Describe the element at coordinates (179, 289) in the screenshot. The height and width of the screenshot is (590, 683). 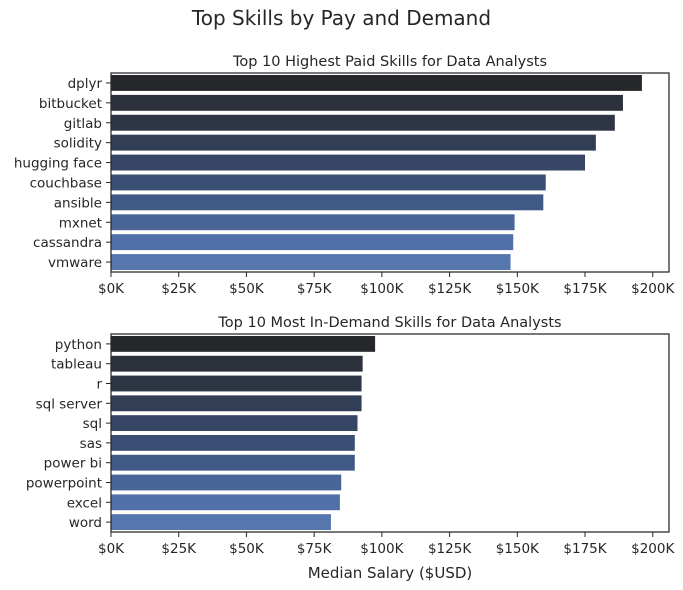
I see `chart-1-xtick-label: $25K` at that location.